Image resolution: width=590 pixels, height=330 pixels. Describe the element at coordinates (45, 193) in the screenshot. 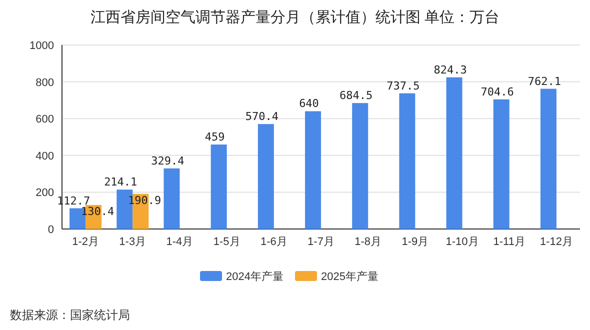

I see `y-tick-label: 200` at that location.